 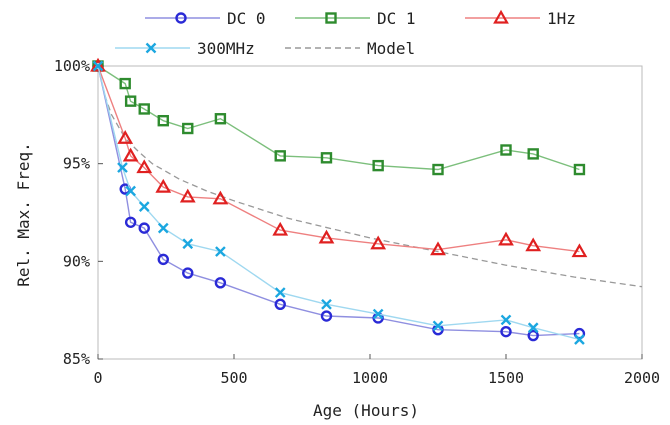 What do you see at coordinates (233, 378) in the screenshot?
I see `x-tick-label: 500` at bounding box center [233, 378].